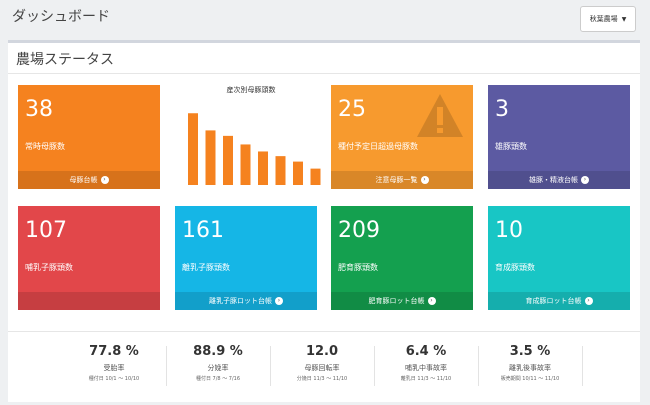 Image resolution: width=650 pixels, height=405 pixels. I want to click on kpi-date-range: 販売期間 10/11 ～ 11/10, so click(530, 379).